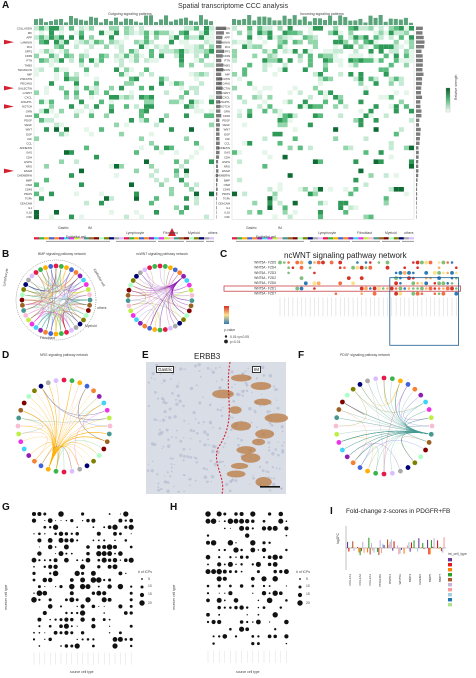  Describe the element at coordinates (418, 106) in the screenshot. I see `heatmap-incoming-sidebar` at that location.